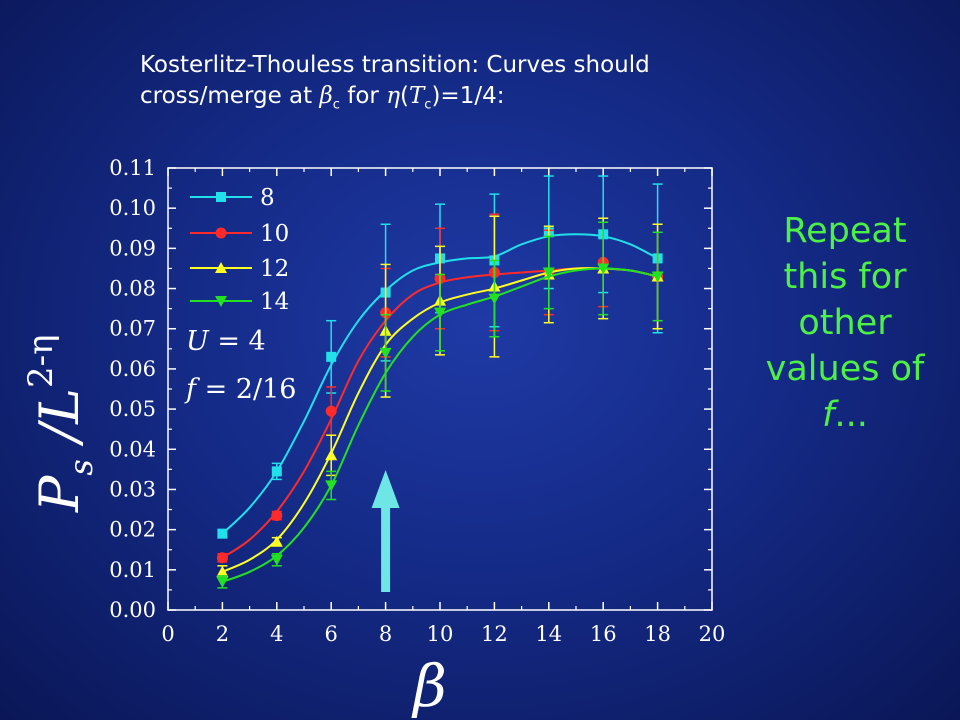 This screenshot has height=720, width=960. Describe the element at coordinates (712, 634) in the screenshot. I see `x-tick-label: 20` at that location.